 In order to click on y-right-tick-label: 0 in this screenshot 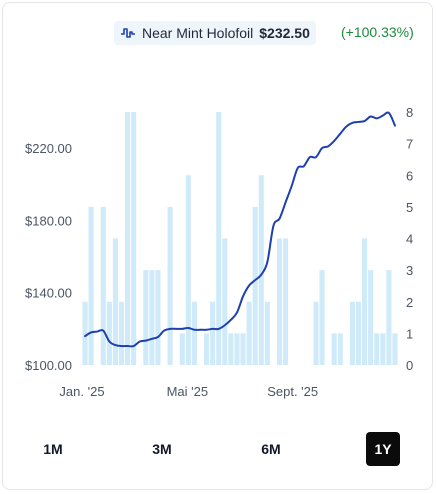, I will do `click(409, 365)`.